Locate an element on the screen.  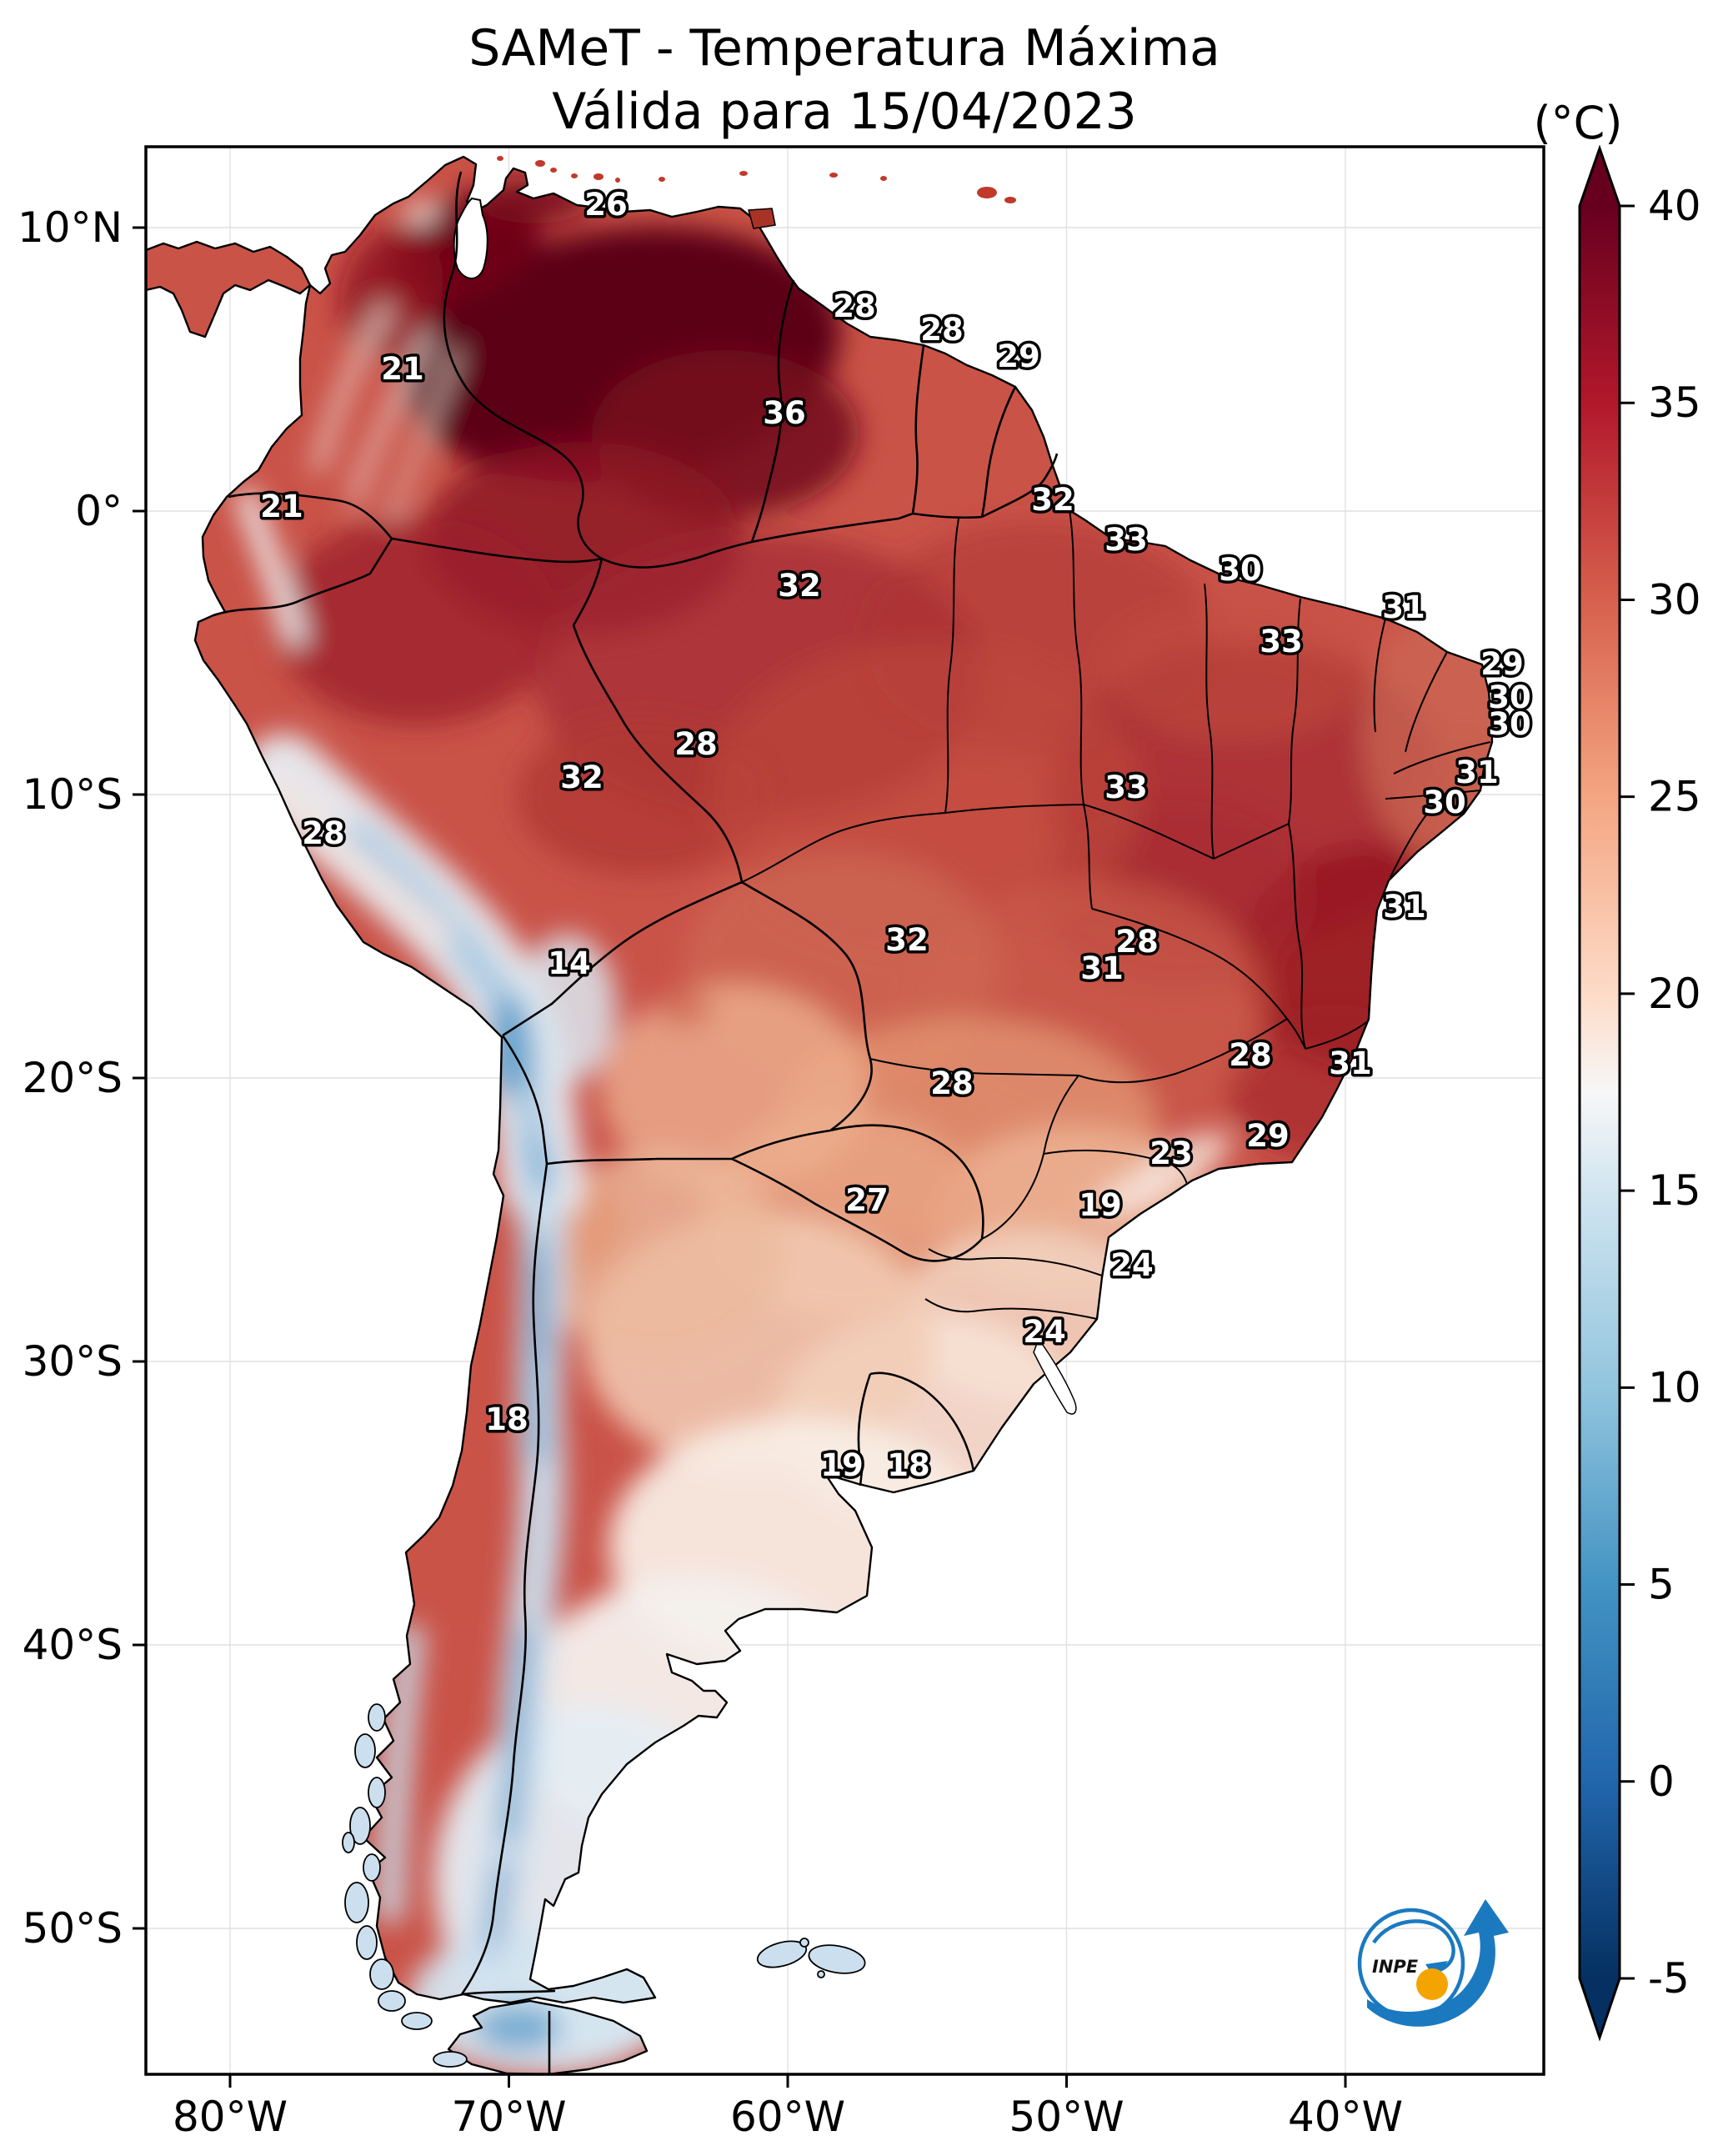
temp-value-label: 26 is located at coordinates (606, 205).